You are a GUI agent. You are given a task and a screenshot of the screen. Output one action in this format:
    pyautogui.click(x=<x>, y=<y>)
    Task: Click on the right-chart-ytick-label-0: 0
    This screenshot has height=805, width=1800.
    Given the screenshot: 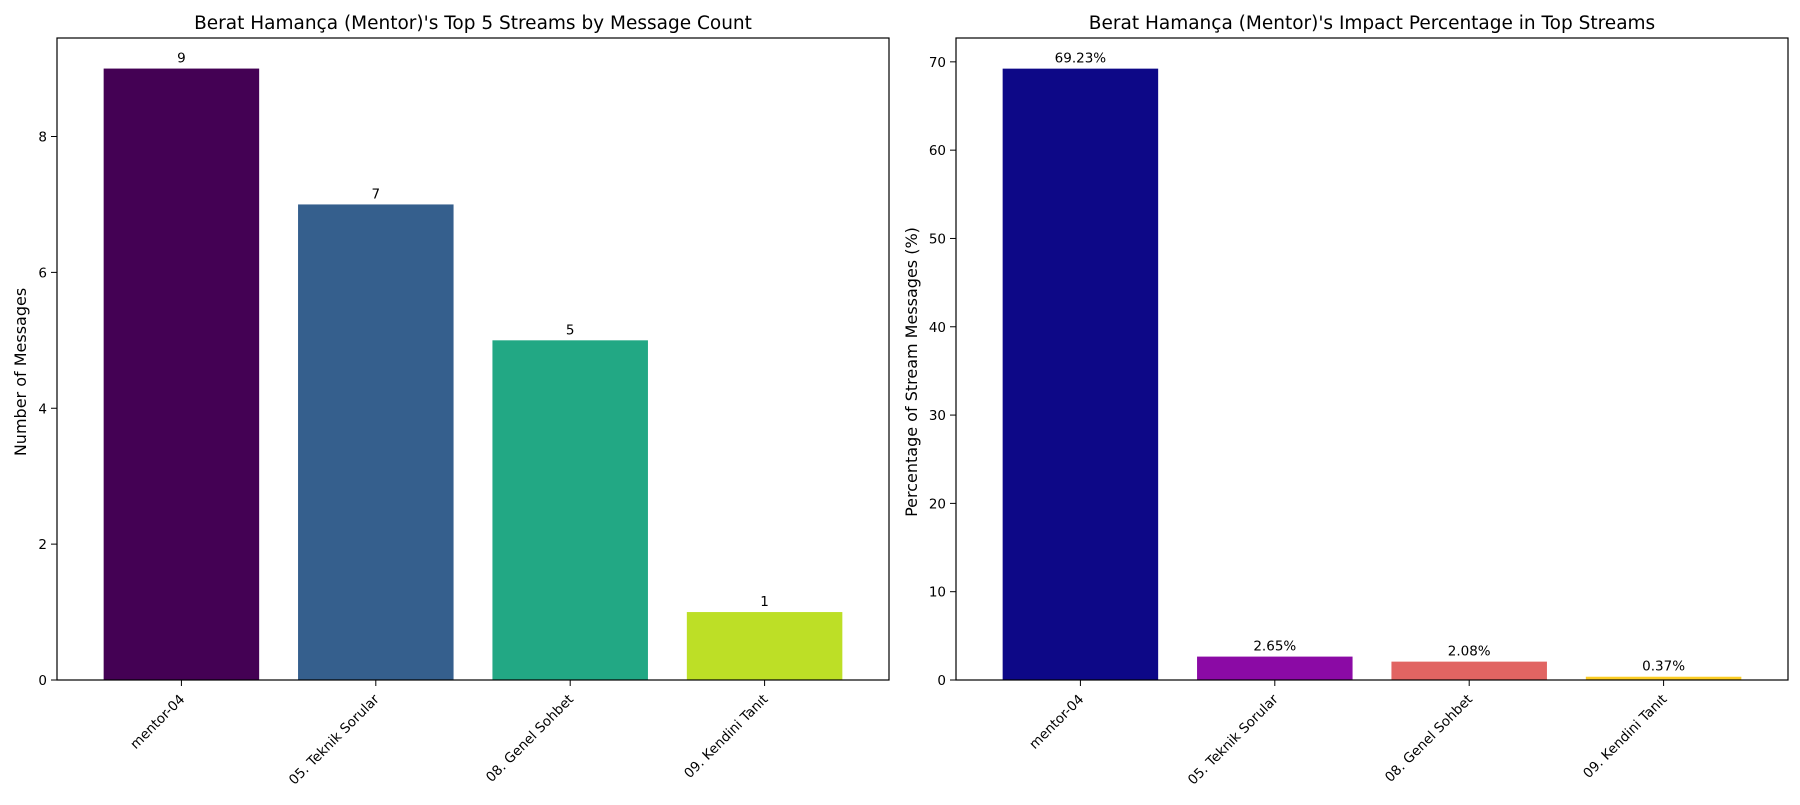 What is the action you would take?
    pyautogui.click(x=941, y=681)
    